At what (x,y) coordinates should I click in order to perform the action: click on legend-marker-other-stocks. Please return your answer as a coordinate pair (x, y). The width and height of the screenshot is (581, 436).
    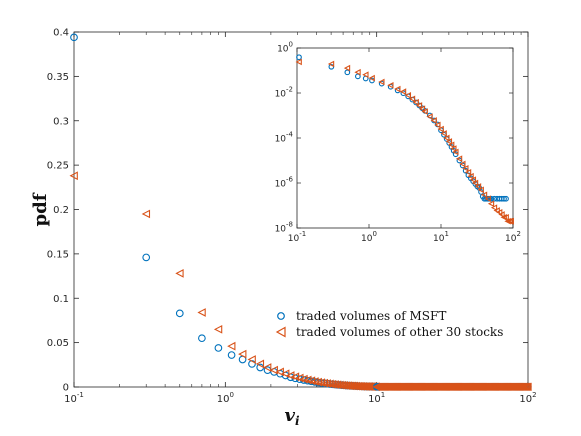
    Looking at the image, I should click on (280, 332).